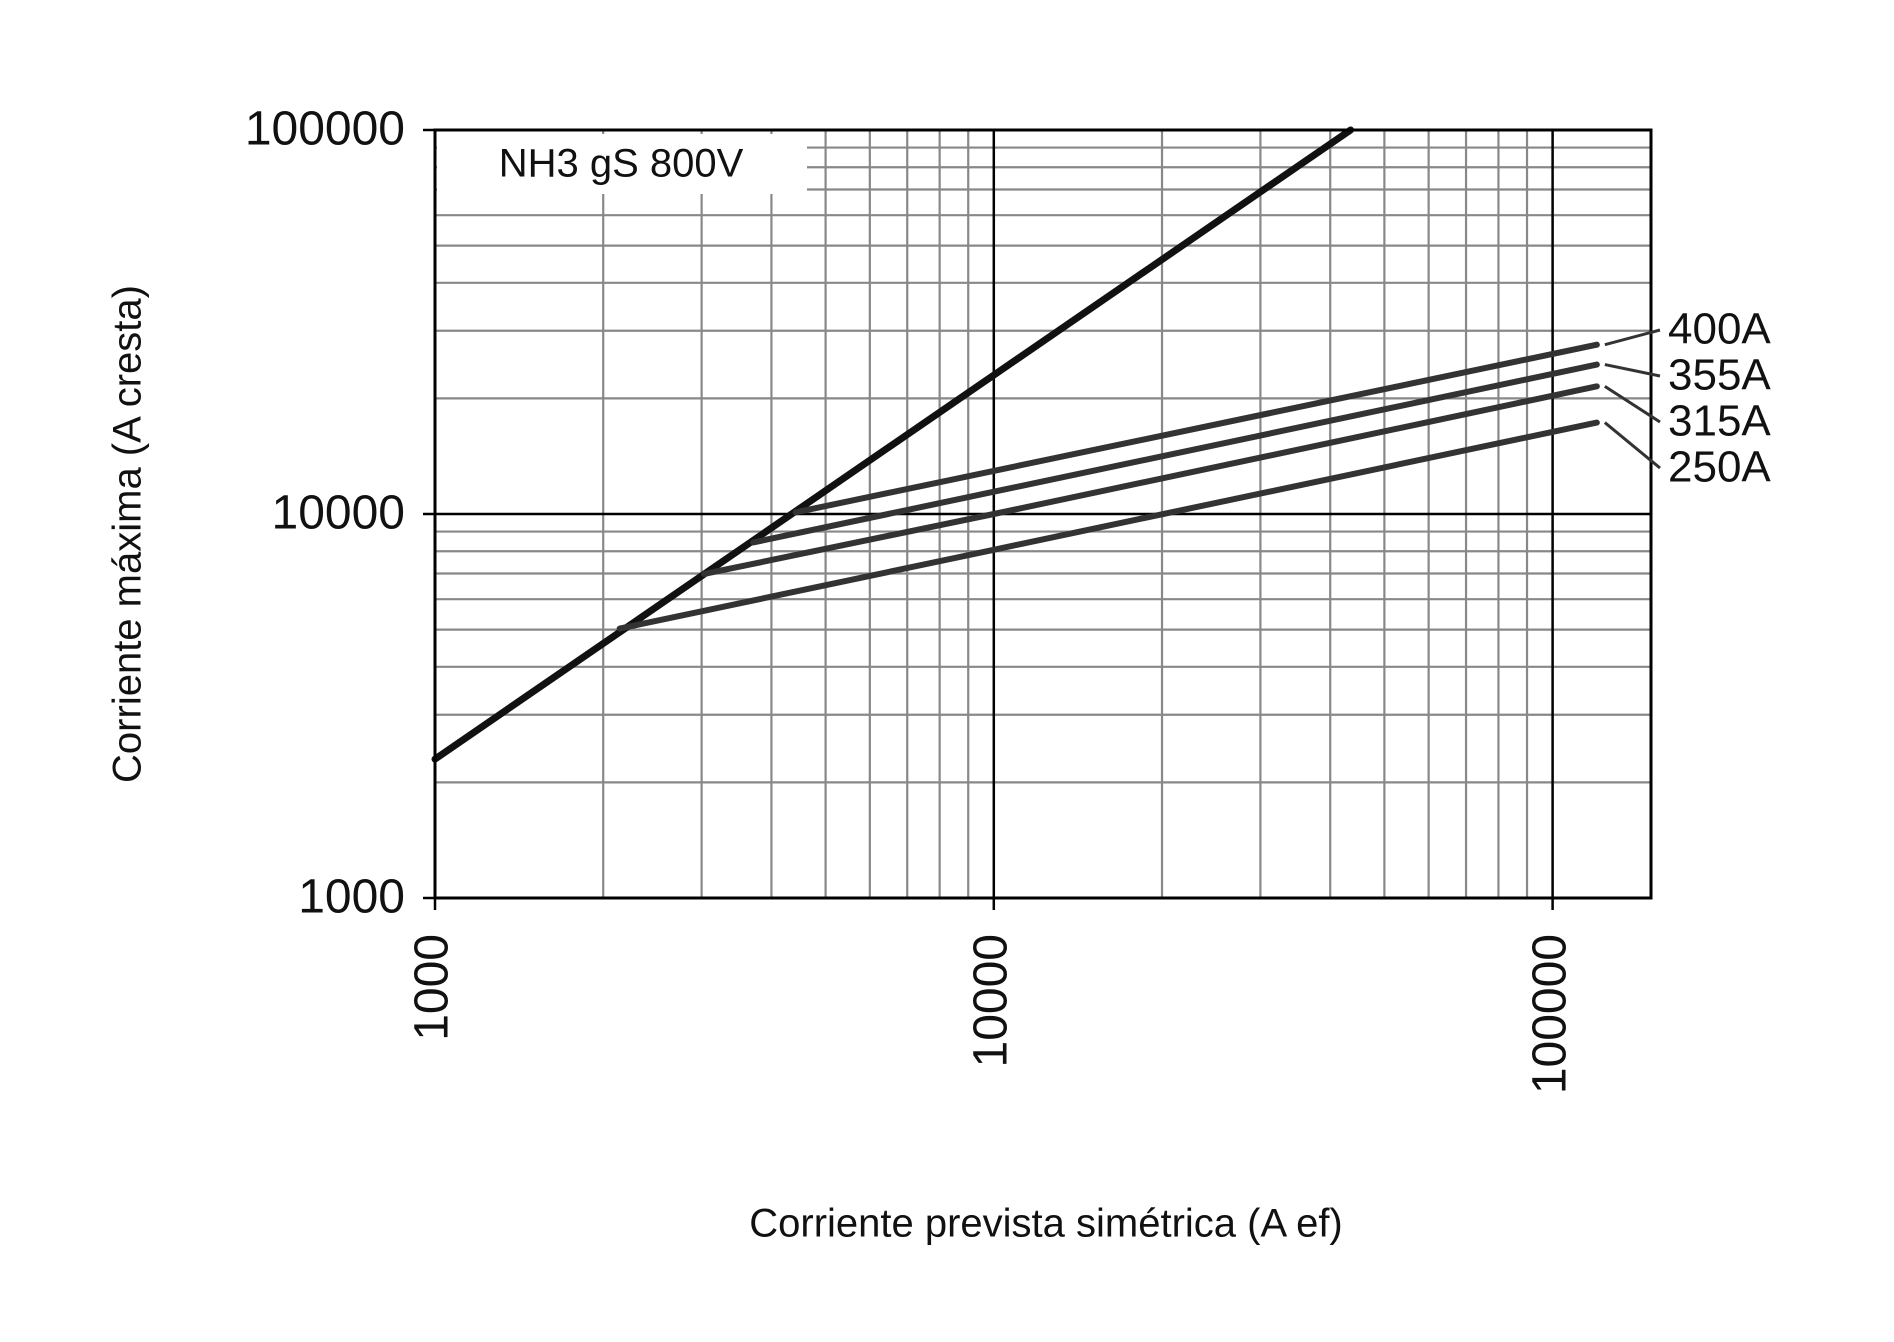 The height and width of the screenshot is (1342, 1894). I want to click on x-axis-label: Corriente prevista simétrica (A ef), so click(1046, 1224).